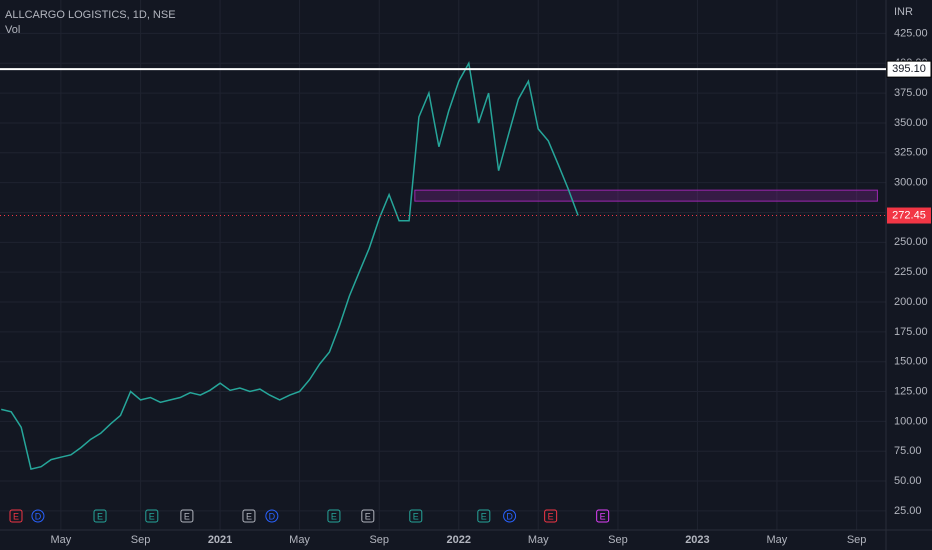 Image resolution: width=932 pixels, height=550 pixels. Describe the element at coordinates (911, 332) in the screenshot. I see `y-tick-label: 175.00` at that location.